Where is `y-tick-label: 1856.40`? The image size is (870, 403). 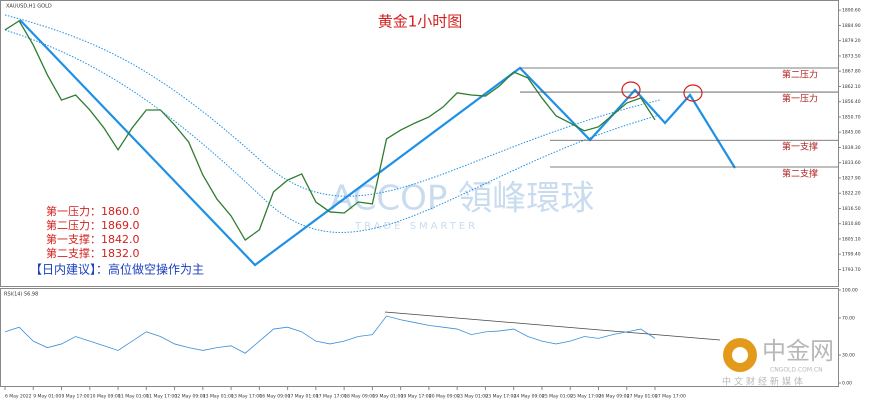
y-tick-label: 1856.40 is located at coordinates (851, 102).